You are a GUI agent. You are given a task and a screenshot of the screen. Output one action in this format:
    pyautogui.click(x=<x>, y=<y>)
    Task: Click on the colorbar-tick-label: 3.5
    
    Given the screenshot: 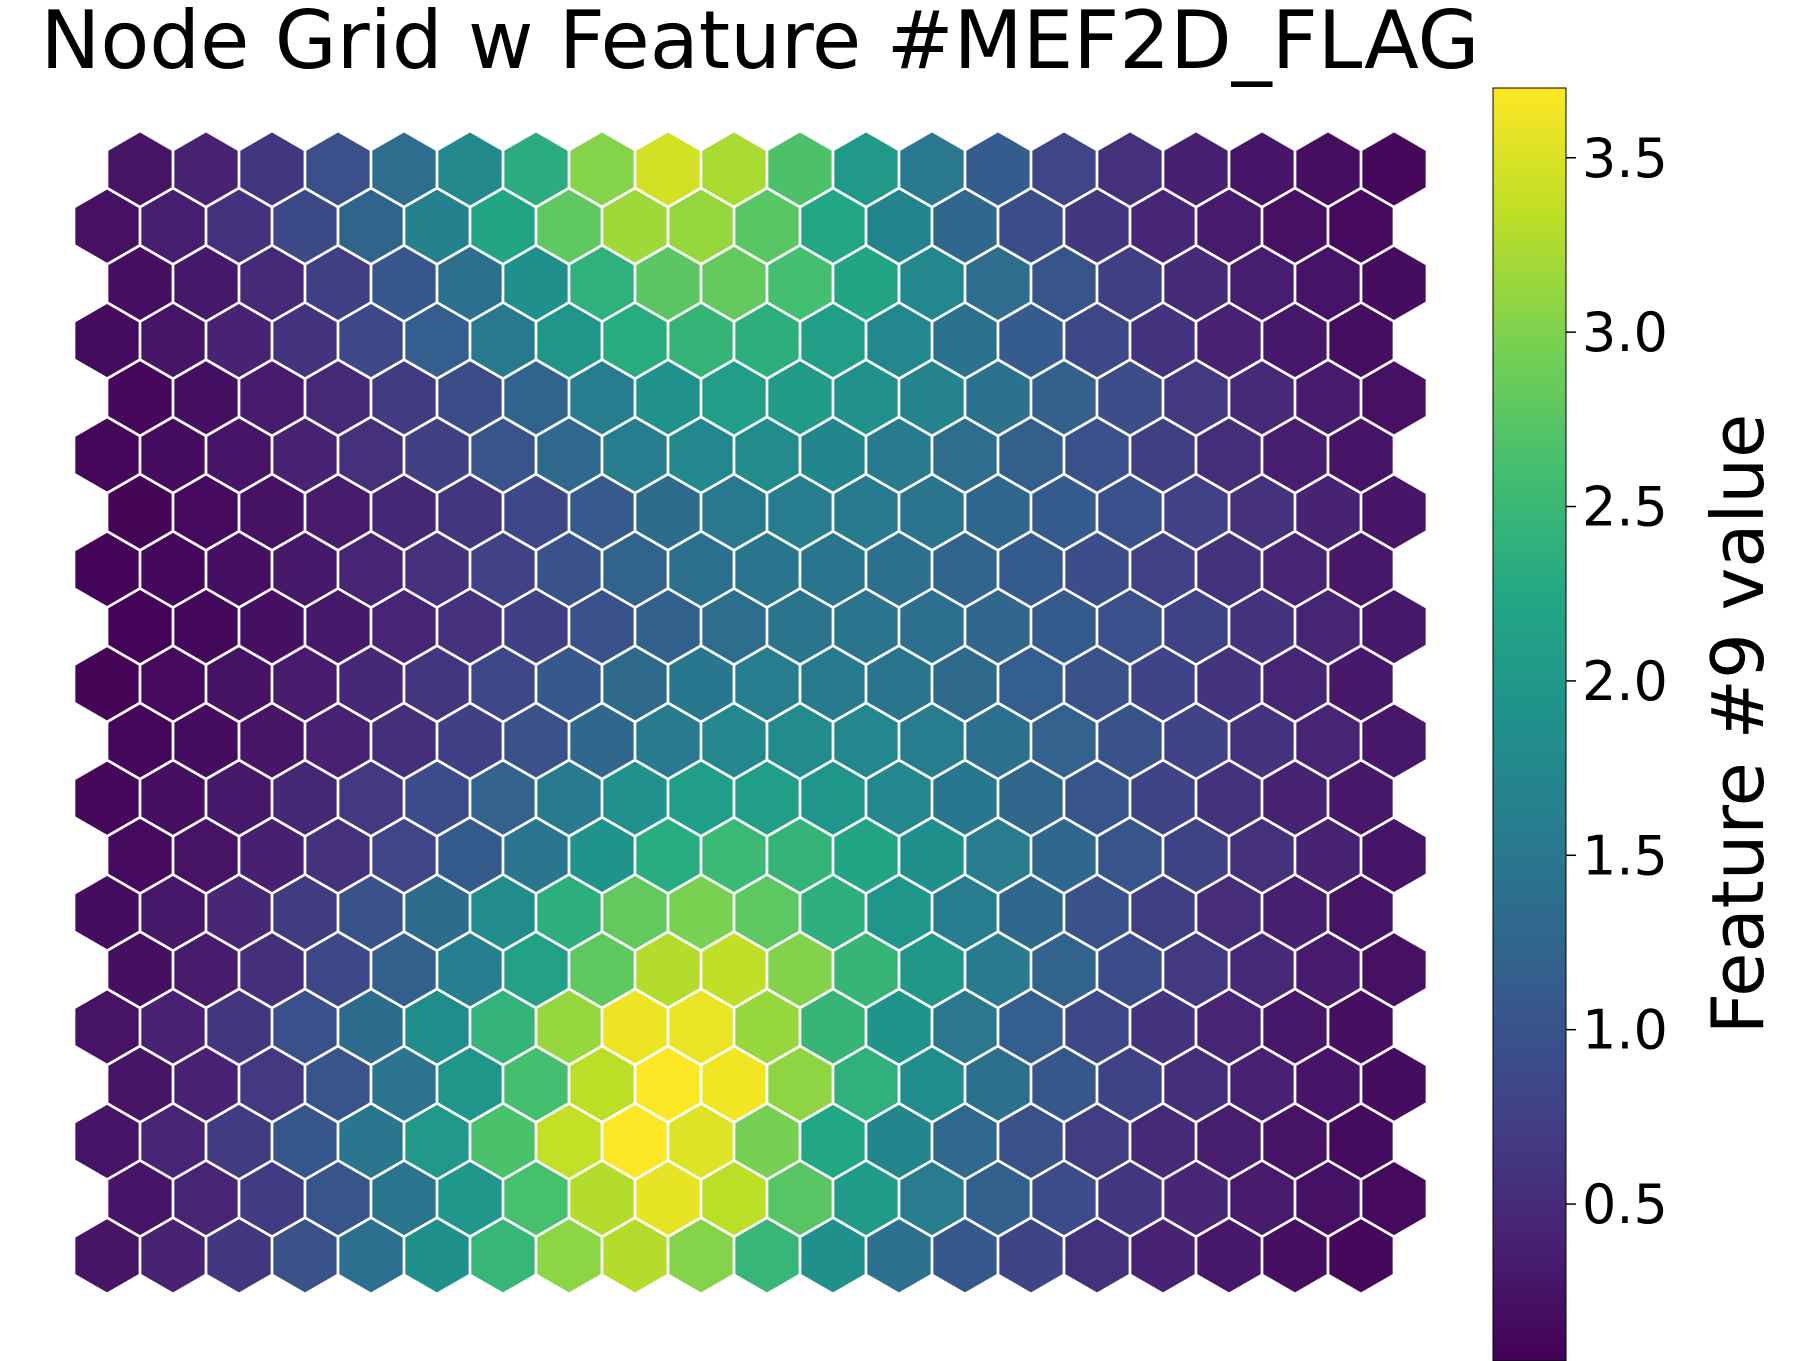 What is the action you would take?
    pyautogui.click(x=1625, y=158)
    